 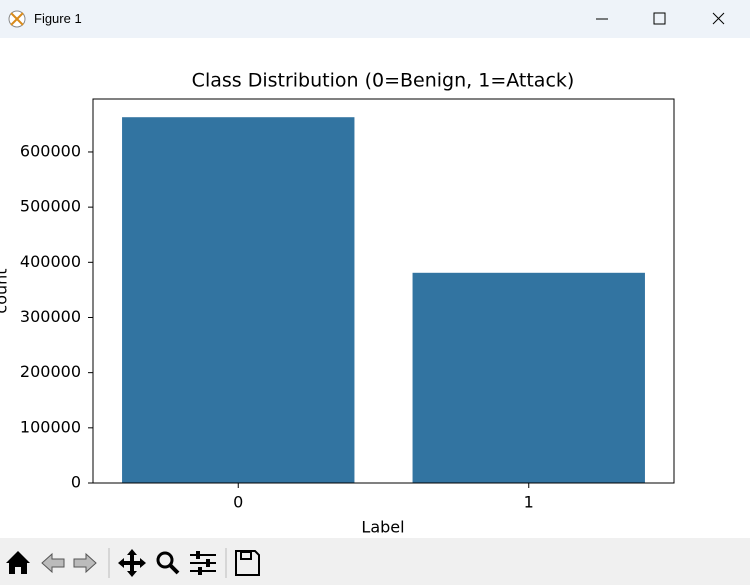 What do you see at coordinates (17, 19) in the screenshot?
I see `app-icon-mark` at bounding box center [17, 19].